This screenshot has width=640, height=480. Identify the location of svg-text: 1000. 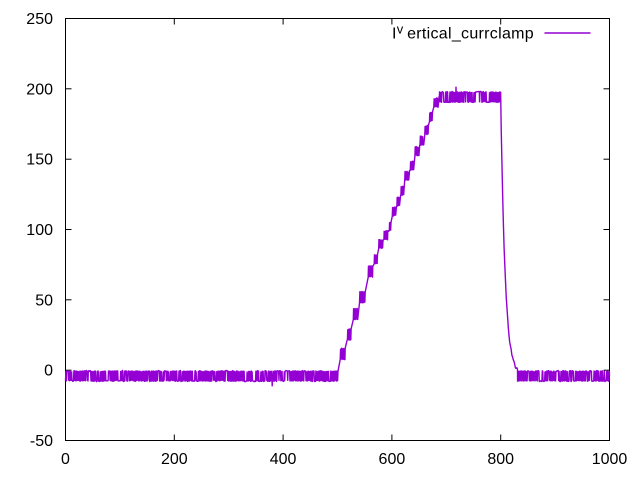
(610, 459).